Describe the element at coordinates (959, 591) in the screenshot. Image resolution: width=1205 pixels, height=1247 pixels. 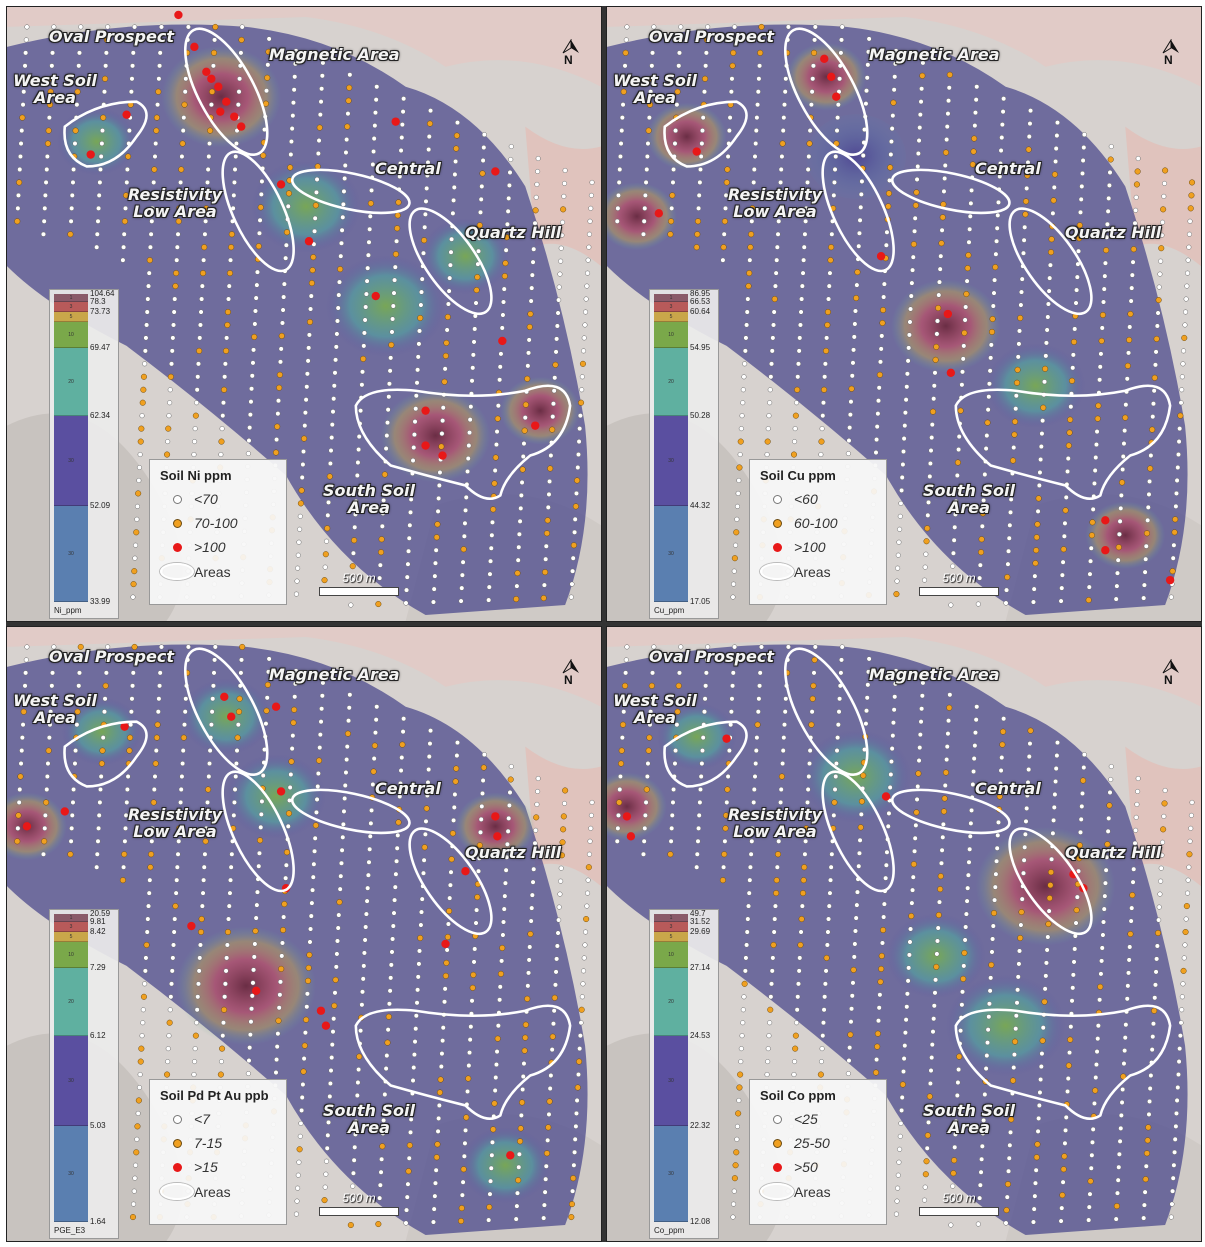
I see `scale-bar-line` at that location.